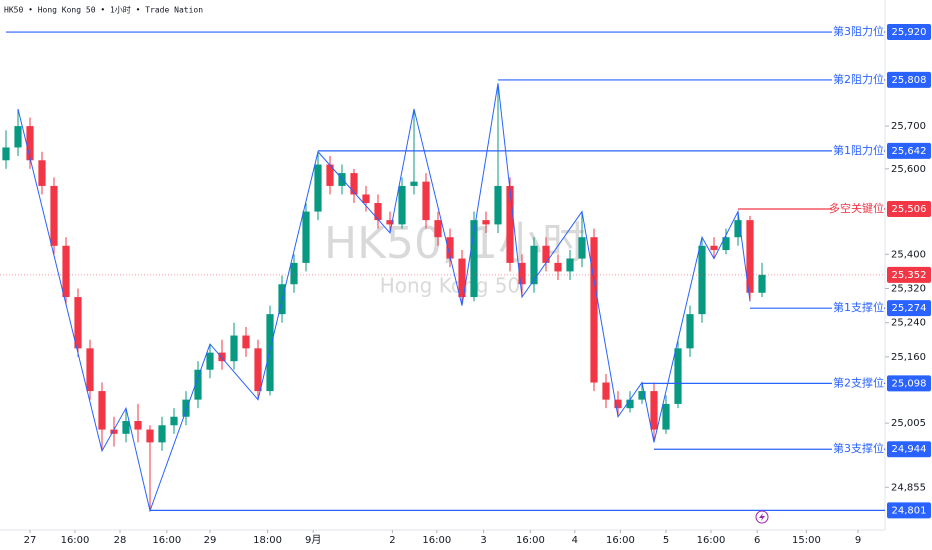  I want to click on x-tick-label: 29, so click(210, 540).